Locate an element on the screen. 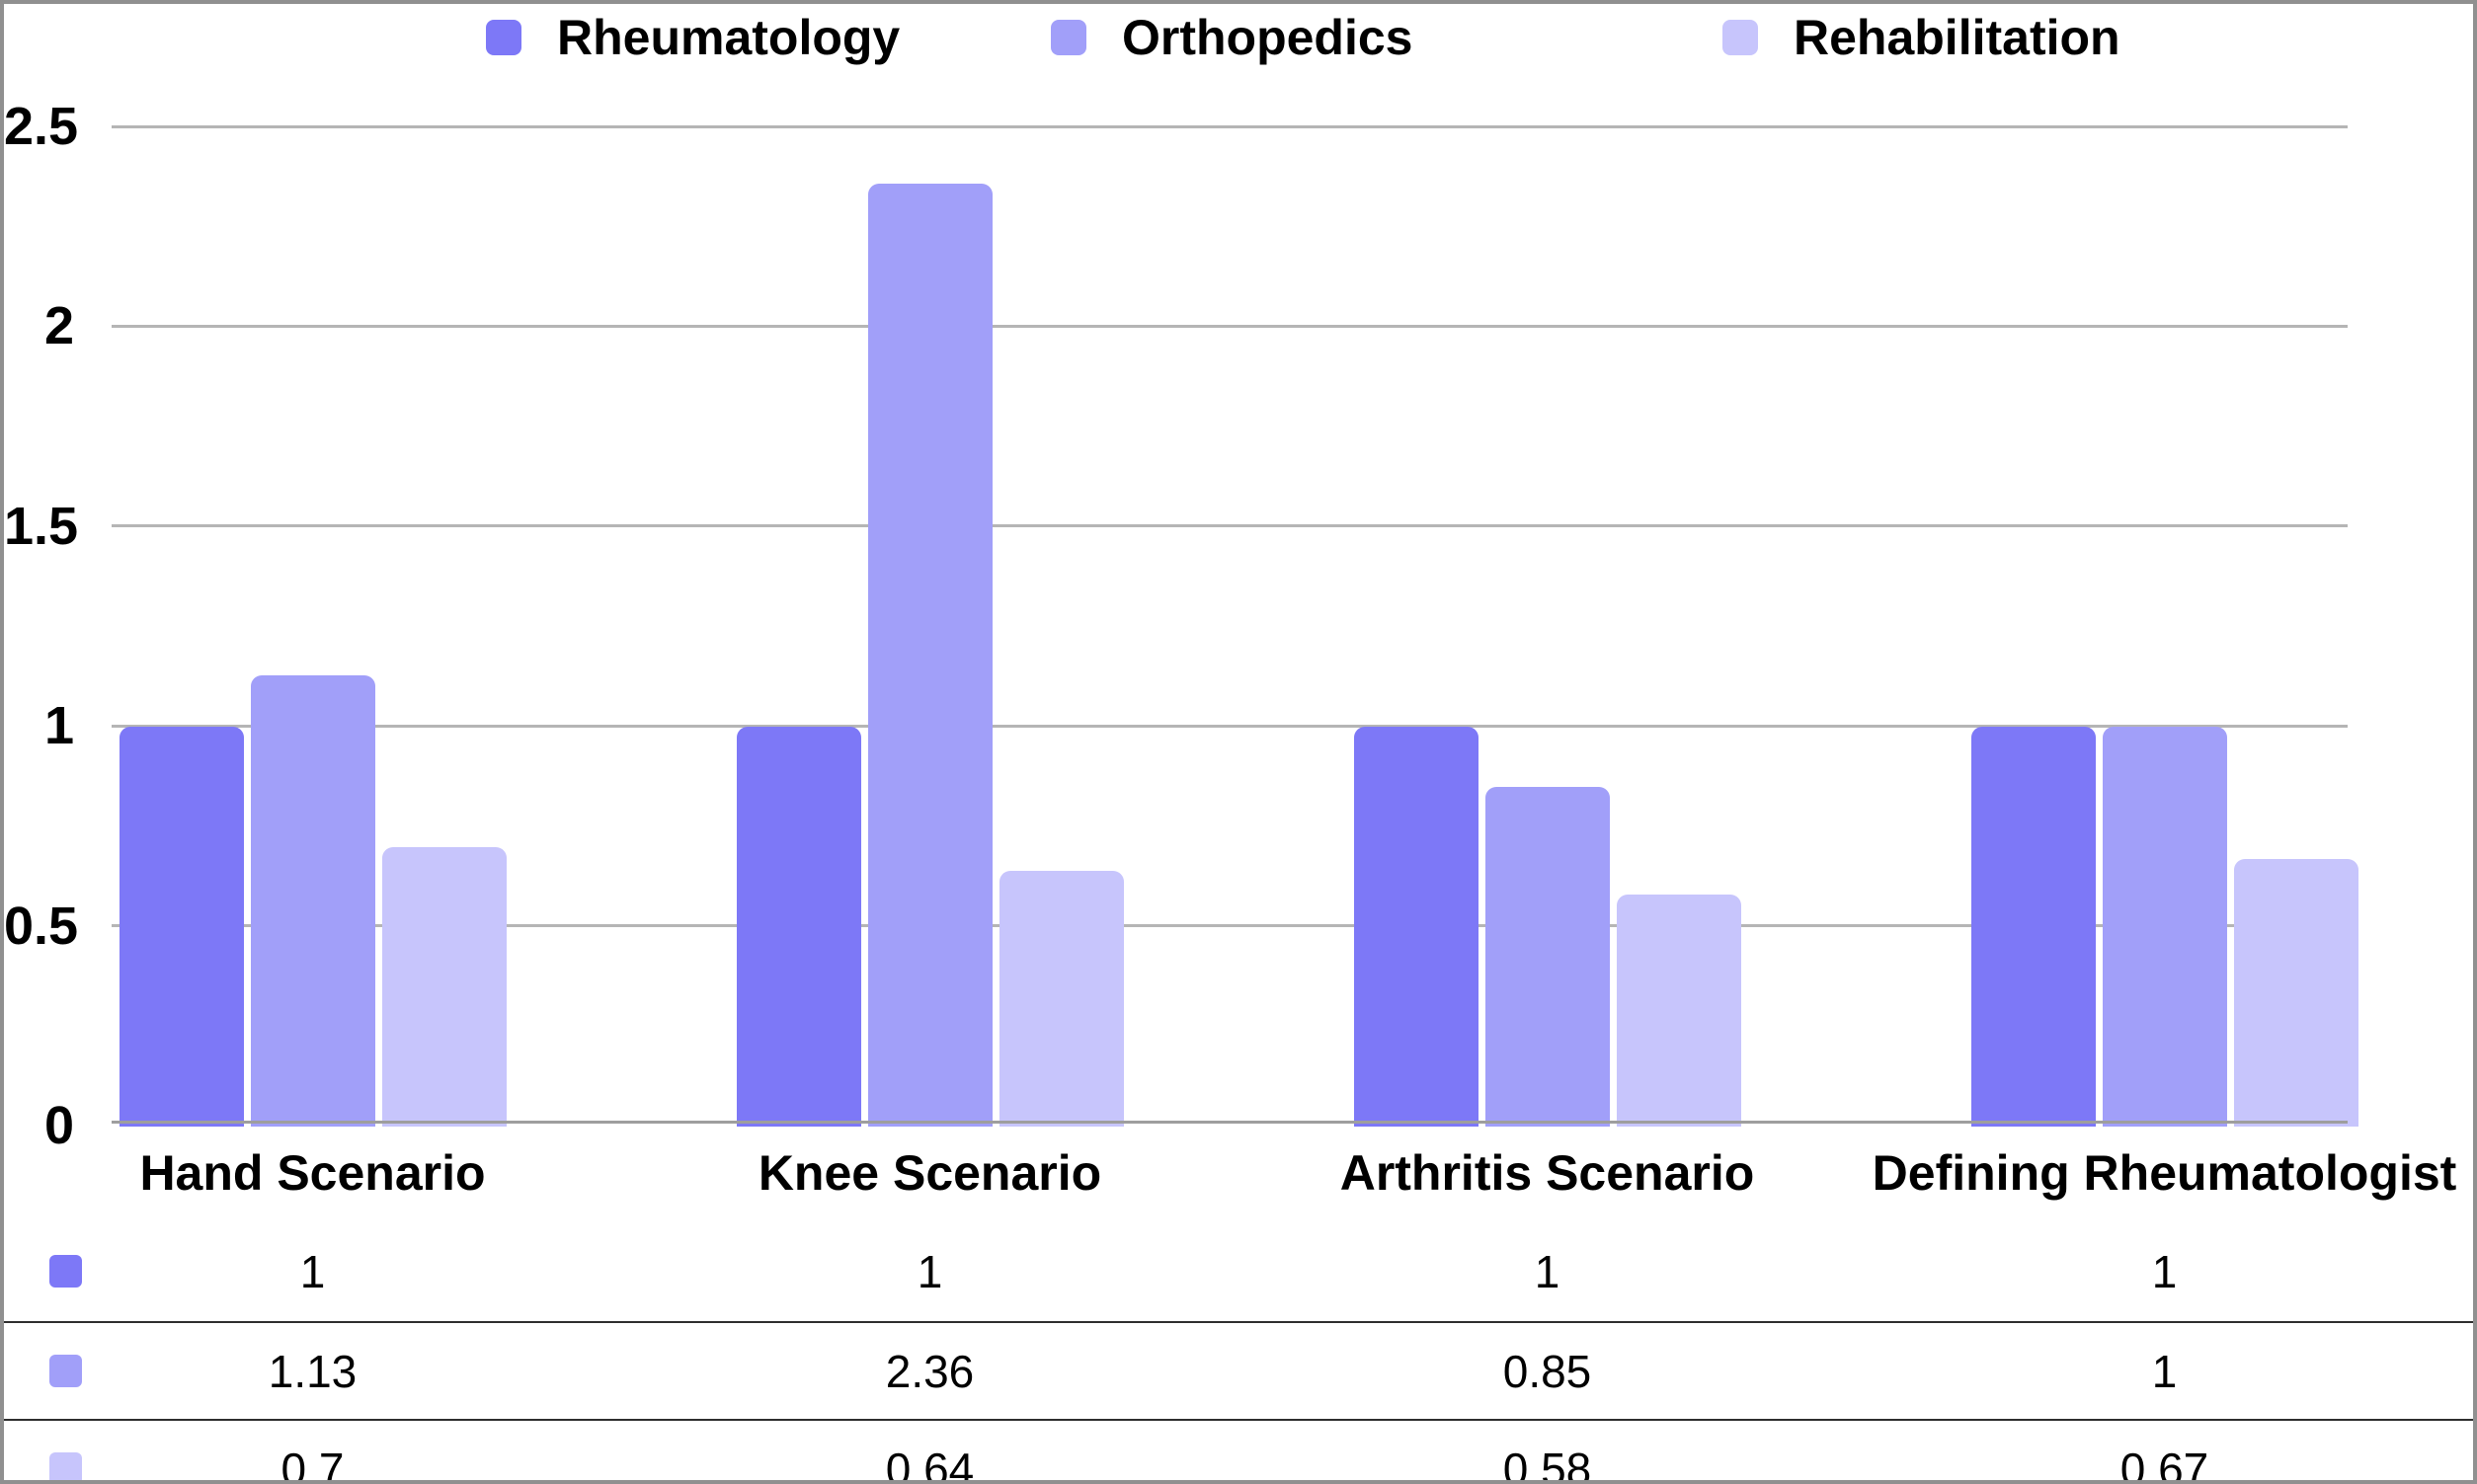 The width and height of the screenshot is (2477, 1484). bar-orthopedics-arthritis-scenario is located at coordinates (1547, 957).